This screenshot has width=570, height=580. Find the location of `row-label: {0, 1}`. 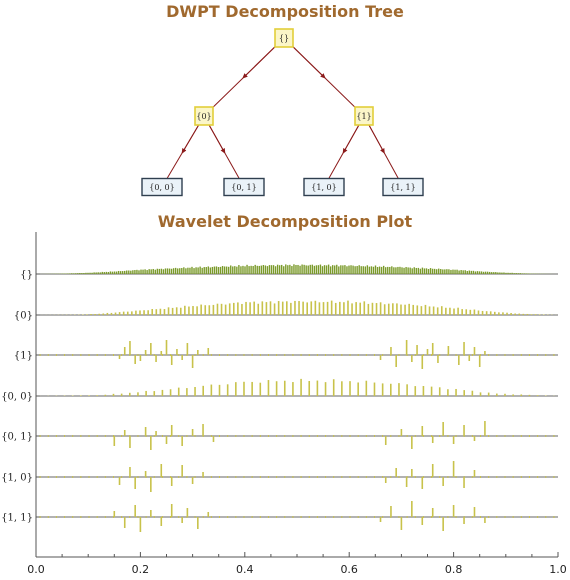

row-label: {0, 1} is located at coordinates (17, 437).